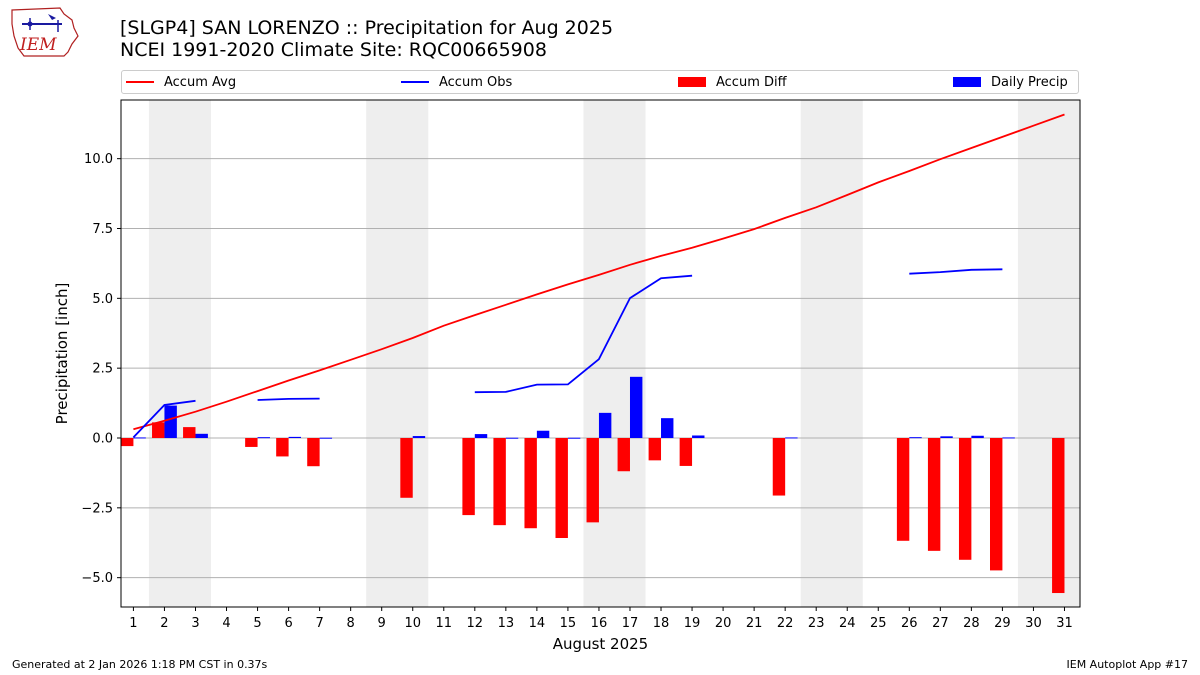 This screenshot has width=1200, height=675. I want to click on x-tick-label: 7, so click(319, 623).